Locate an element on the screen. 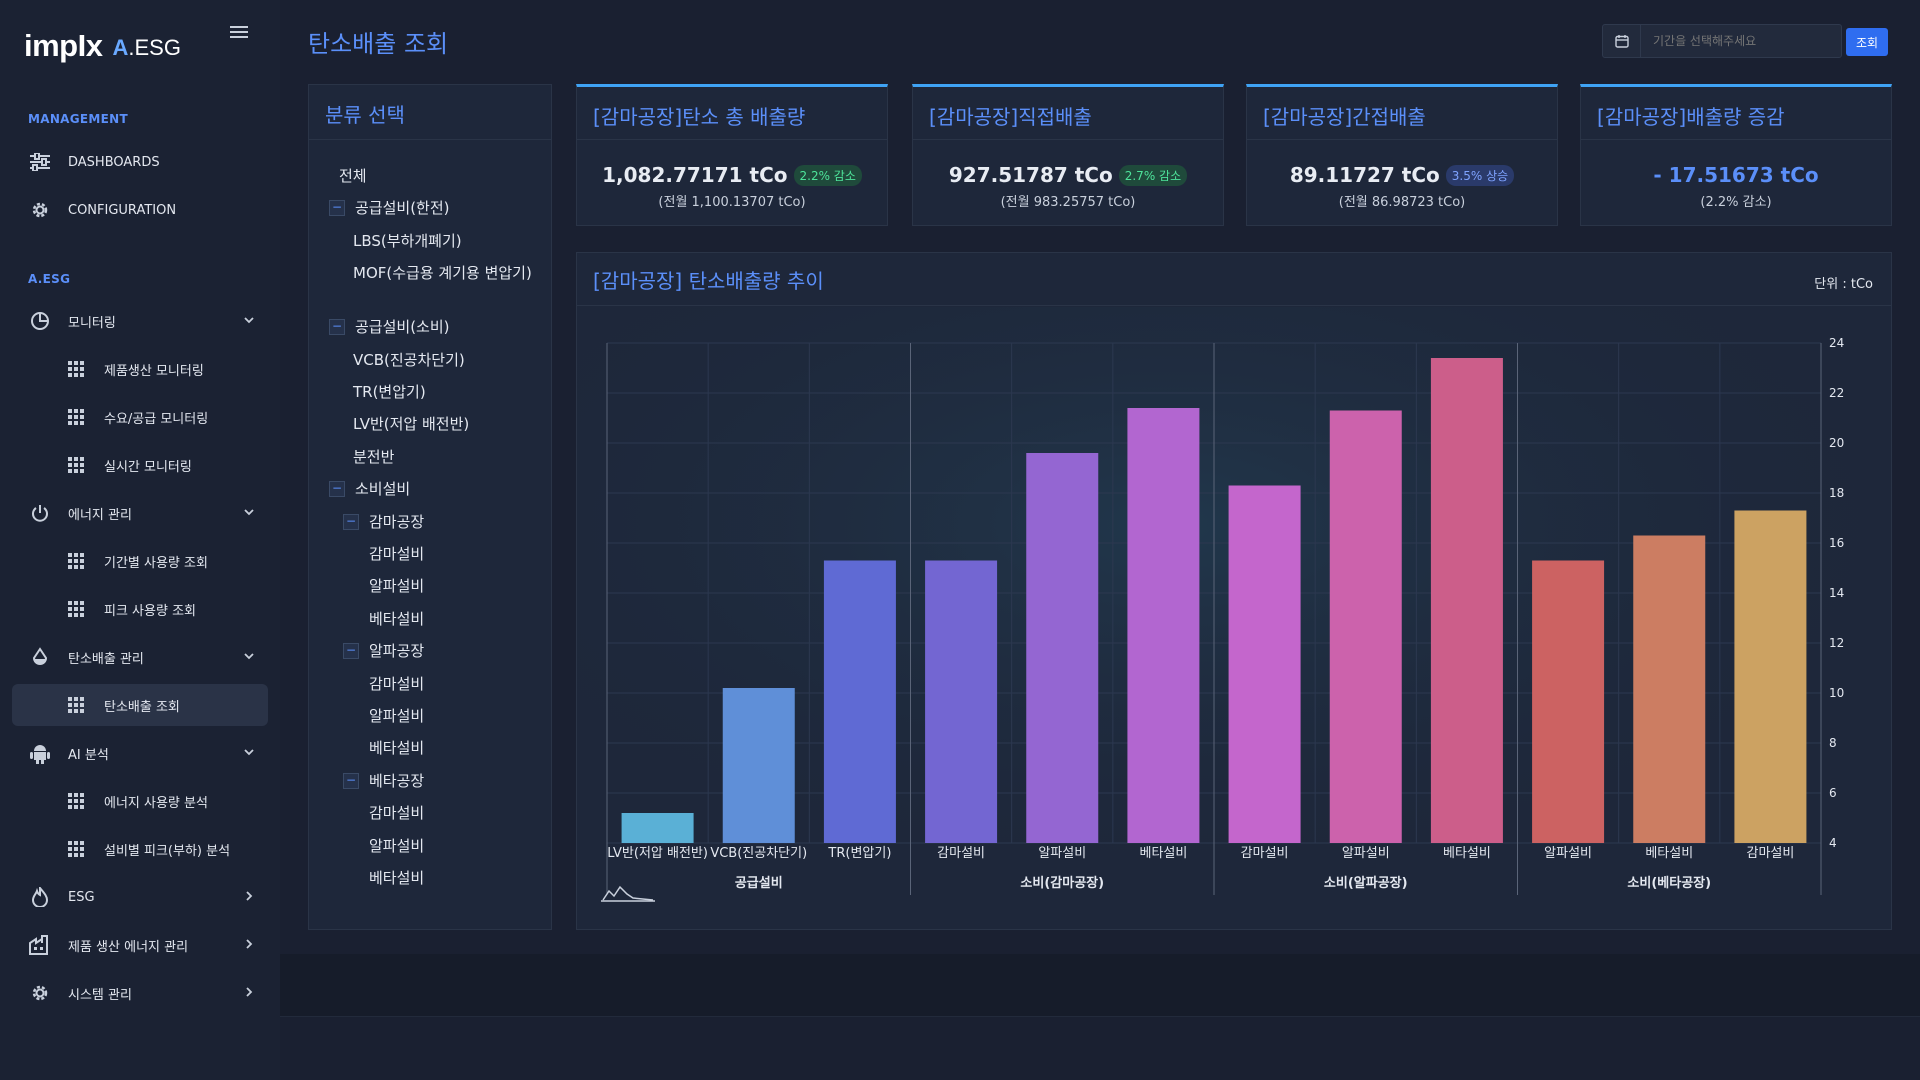 The height and width of the screenshot is (1080, 1920). tree-node: − 감마공장 is located at coordinates (438, 522).